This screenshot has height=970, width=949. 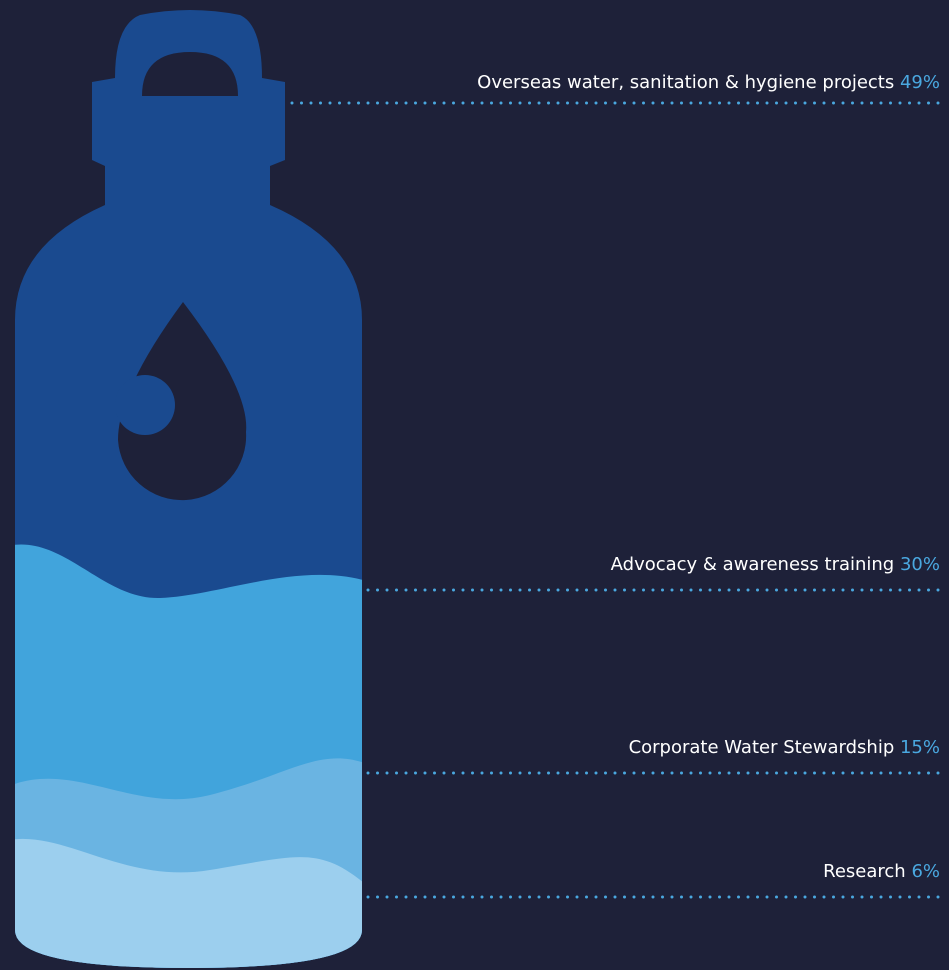 What do you see at coordinates (920, 747) in the screenshot?
I see `segment-percent: 15%` at bounding box center [920, 747].